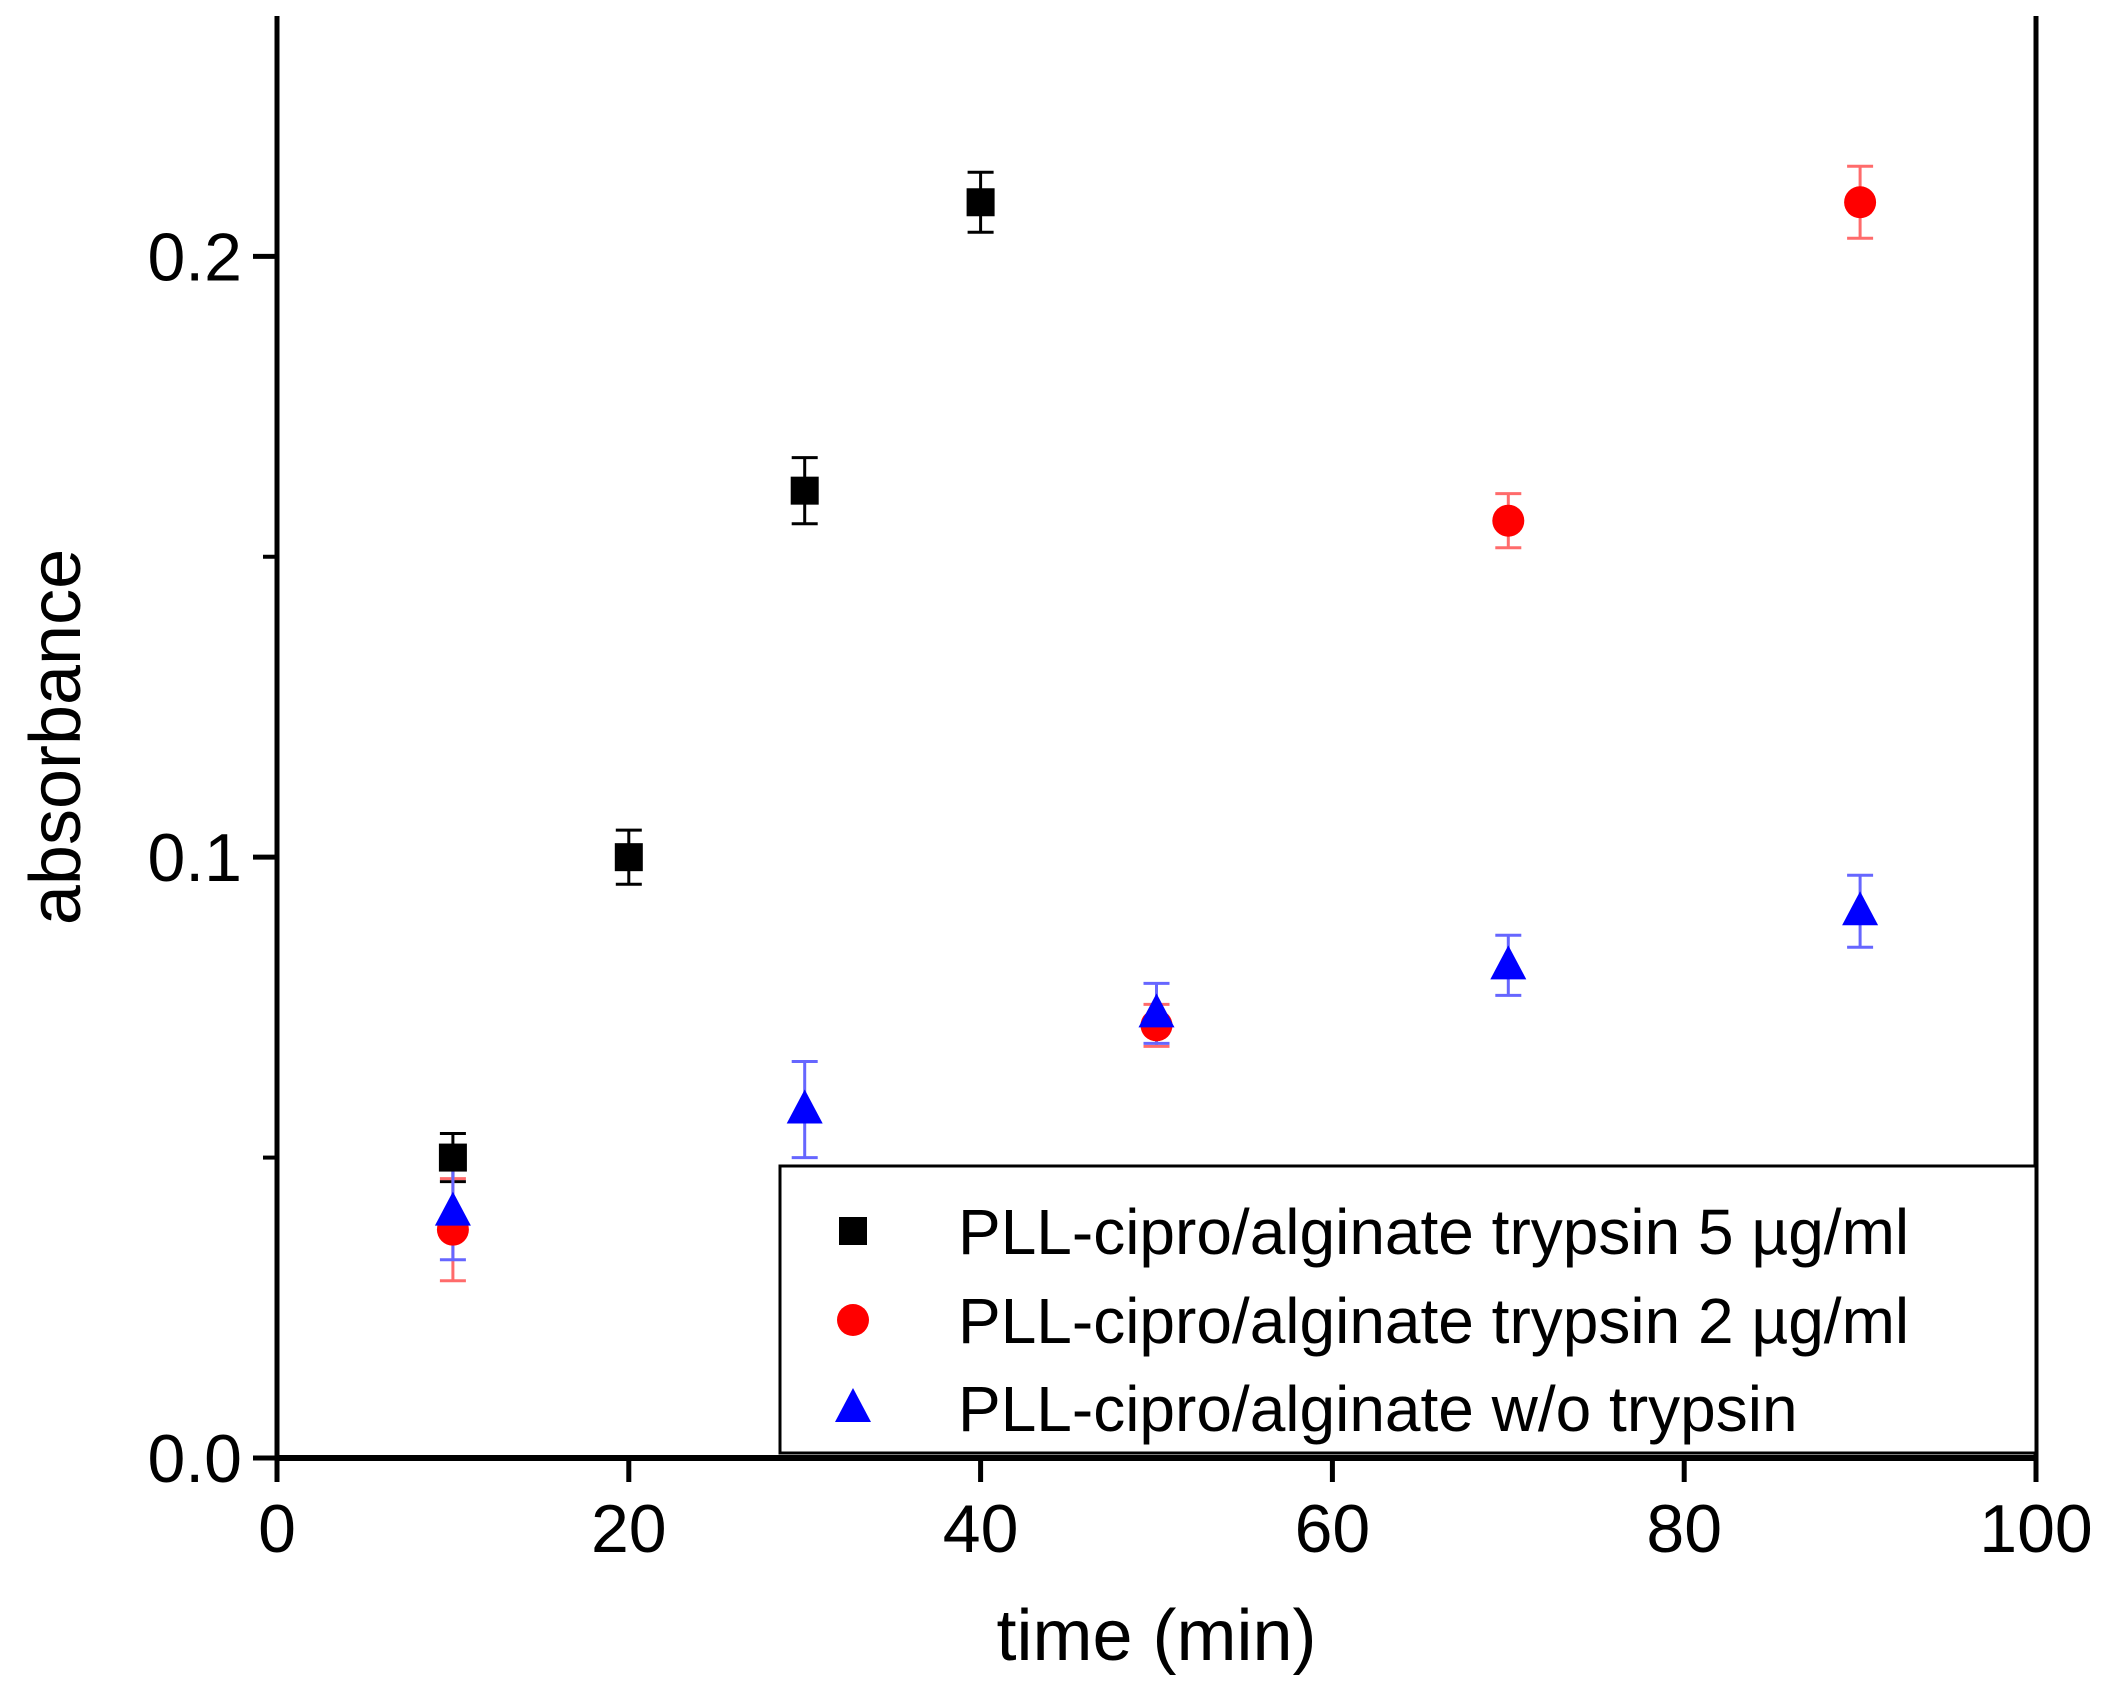  Describe the element at coordinates (853, 1320) in the screenshot. I see `legend-marker-circle` at that location.